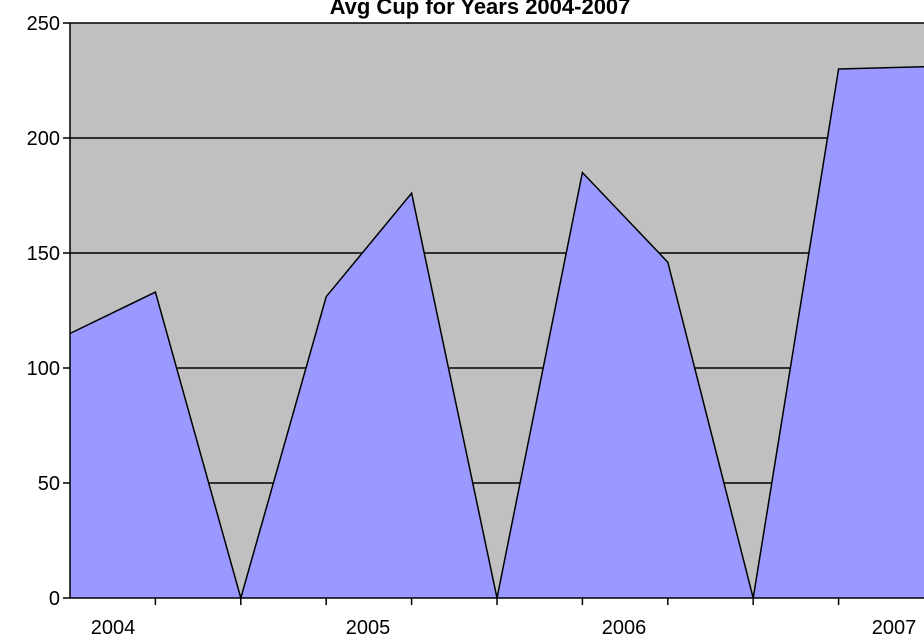 The image size is (924, 644). I want to click on y-tick-label-100: 100, so click(43, 369).